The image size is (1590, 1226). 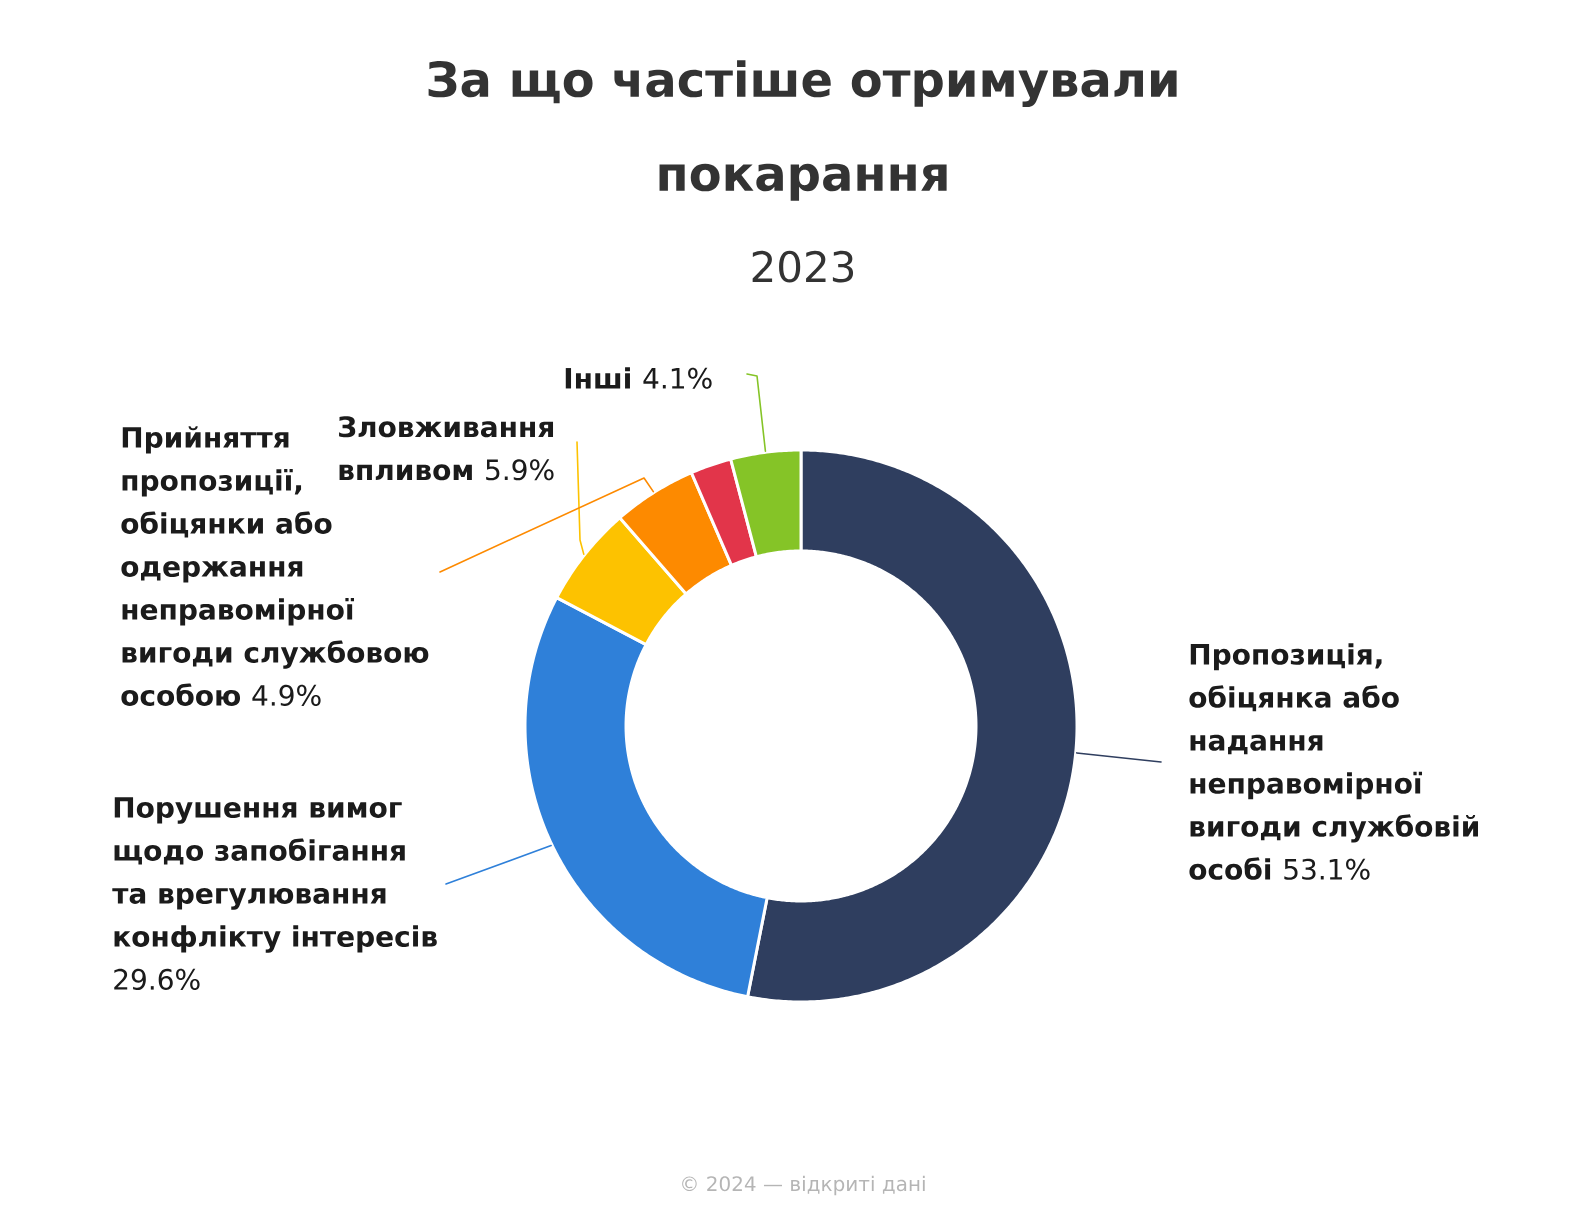 What do you see at coordinates (677, 378) in the screenshot?
I see `data-label: 4.1%` at bounding box center [677, 378].